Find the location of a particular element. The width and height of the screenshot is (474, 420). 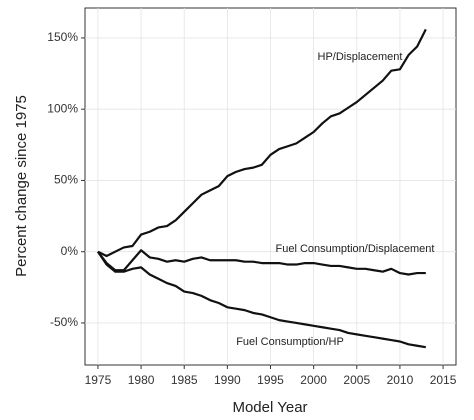

y-tick-label: 150% is located at coordinates (62, 37).